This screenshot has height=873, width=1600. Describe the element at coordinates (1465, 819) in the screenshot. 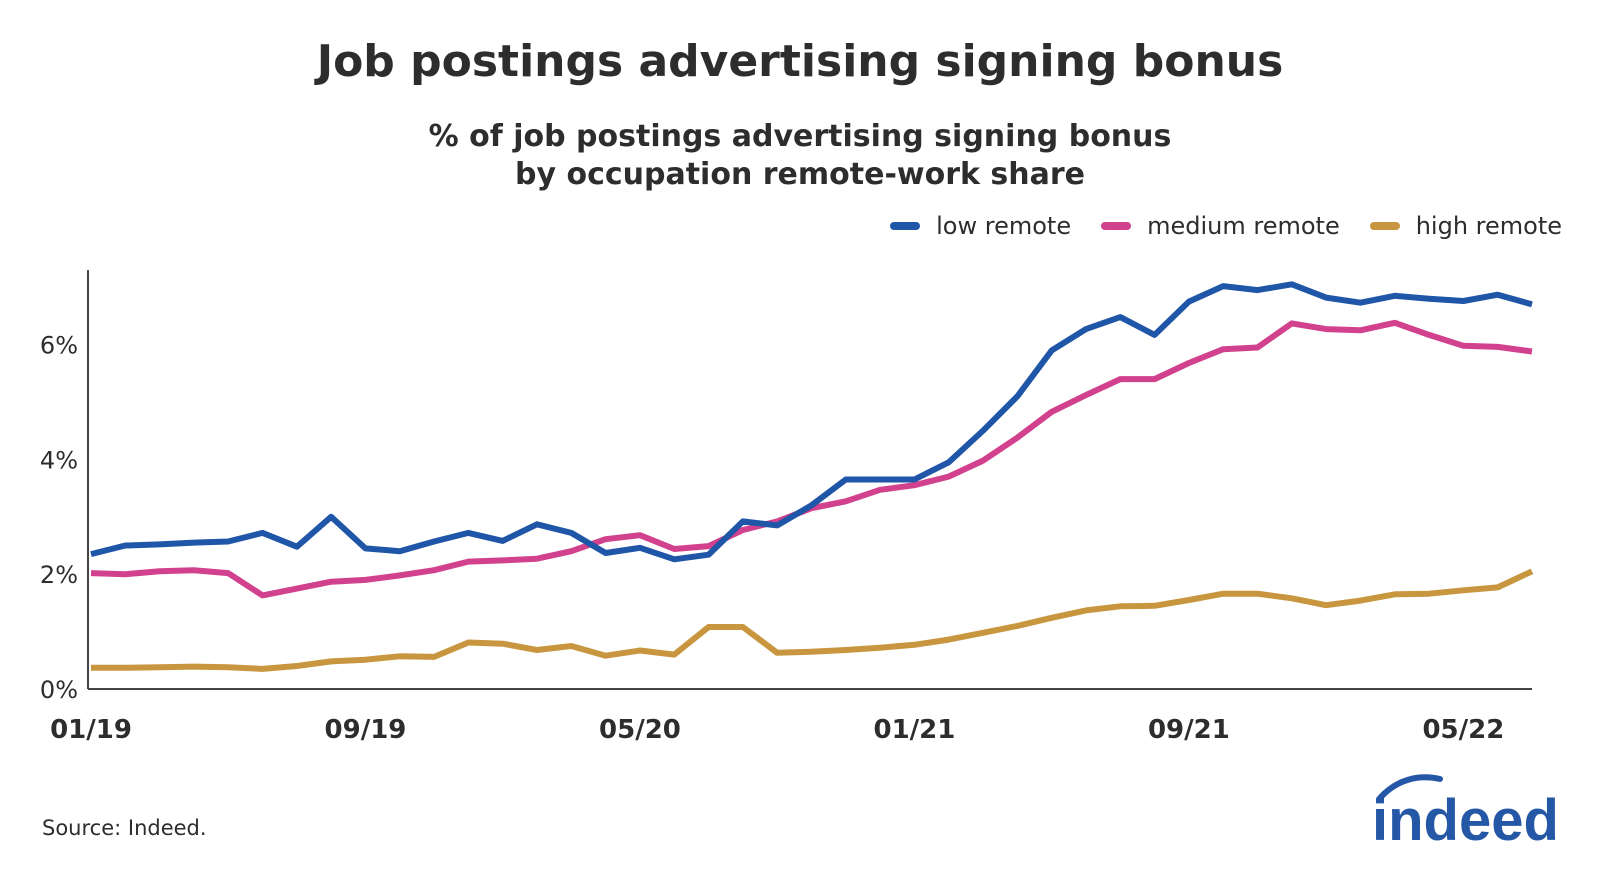

I see `logo-text: indeed` at that location.